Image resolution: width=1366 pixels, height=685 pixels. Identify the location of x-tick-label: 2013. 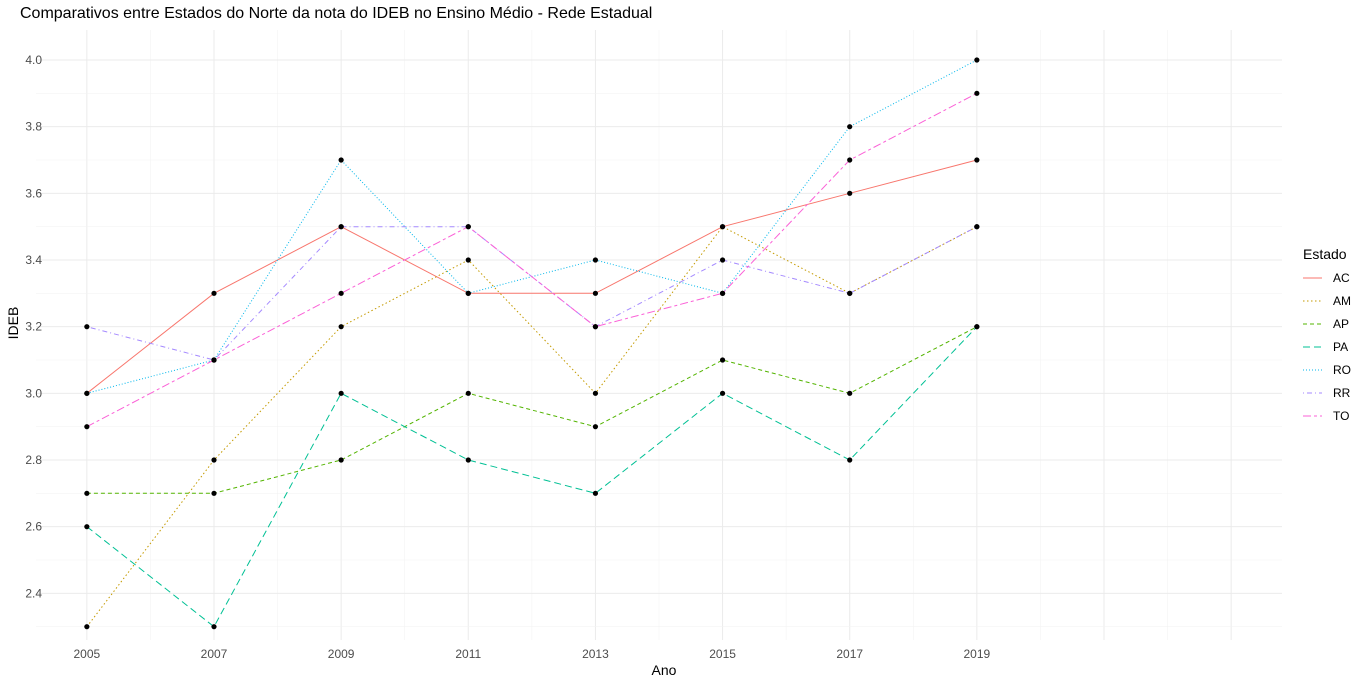
(595, 654).